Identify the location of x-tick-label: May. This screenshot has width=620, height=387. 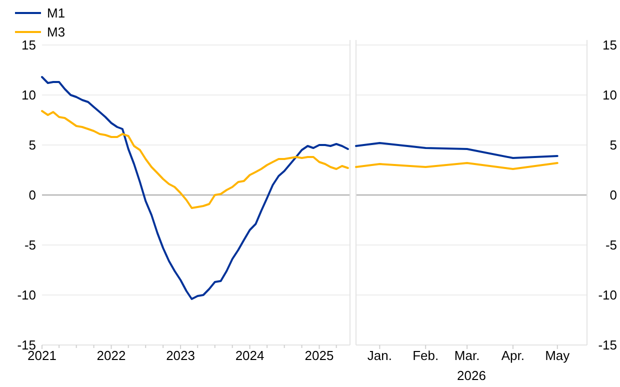
(557, 355).